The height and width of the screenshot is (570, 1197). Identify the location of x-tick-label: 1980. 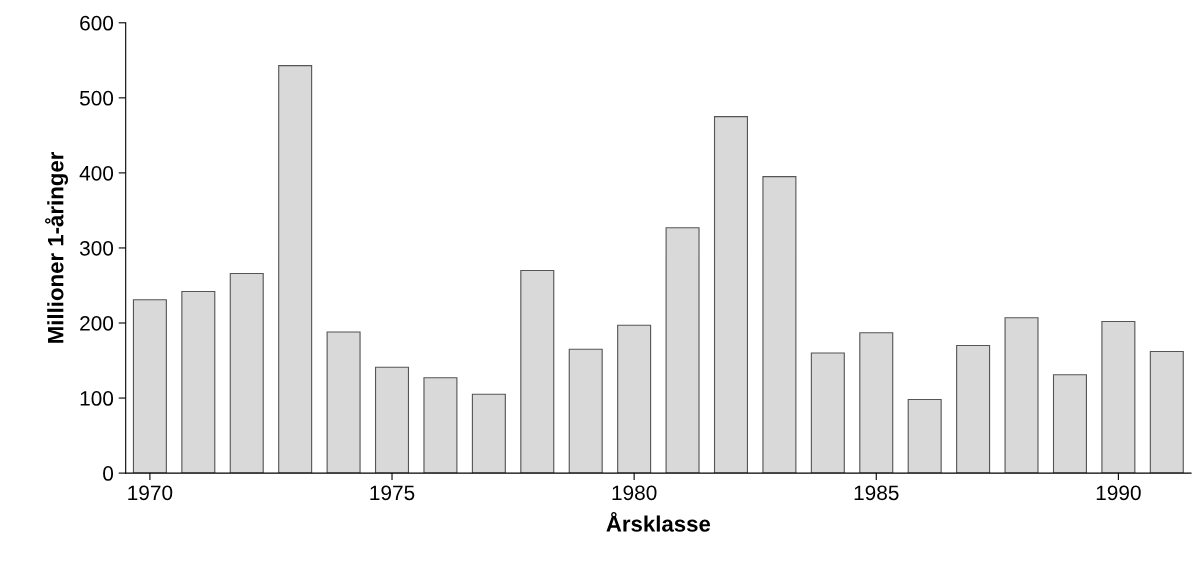
(634, 493).